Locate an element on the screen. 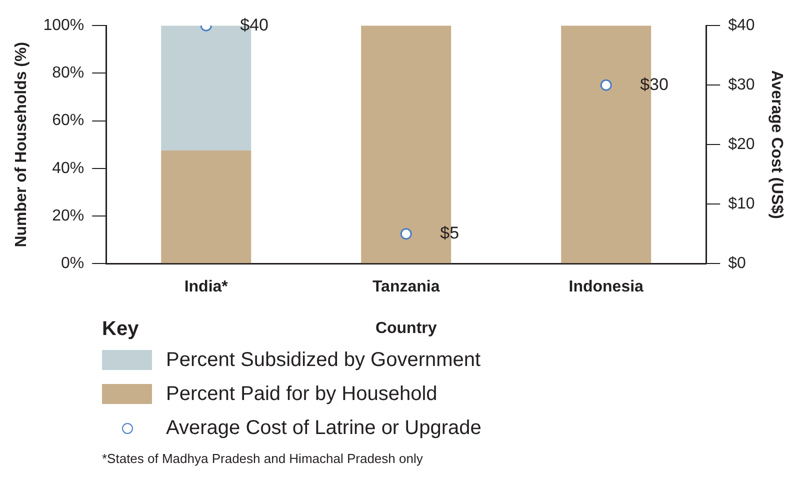 The width and height of the screenshot is (798, 495). y-axis-title: Number of Households (%) is located at coordinates (21, 145).